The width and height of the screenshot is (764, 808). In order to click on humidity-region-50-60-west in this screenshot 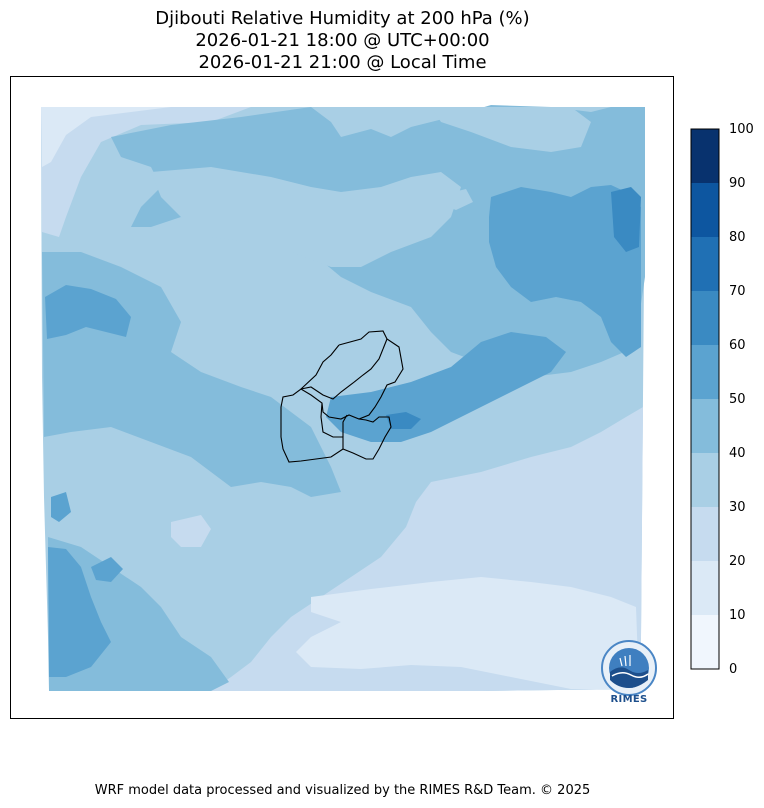, I will do `click(88, 312)`.